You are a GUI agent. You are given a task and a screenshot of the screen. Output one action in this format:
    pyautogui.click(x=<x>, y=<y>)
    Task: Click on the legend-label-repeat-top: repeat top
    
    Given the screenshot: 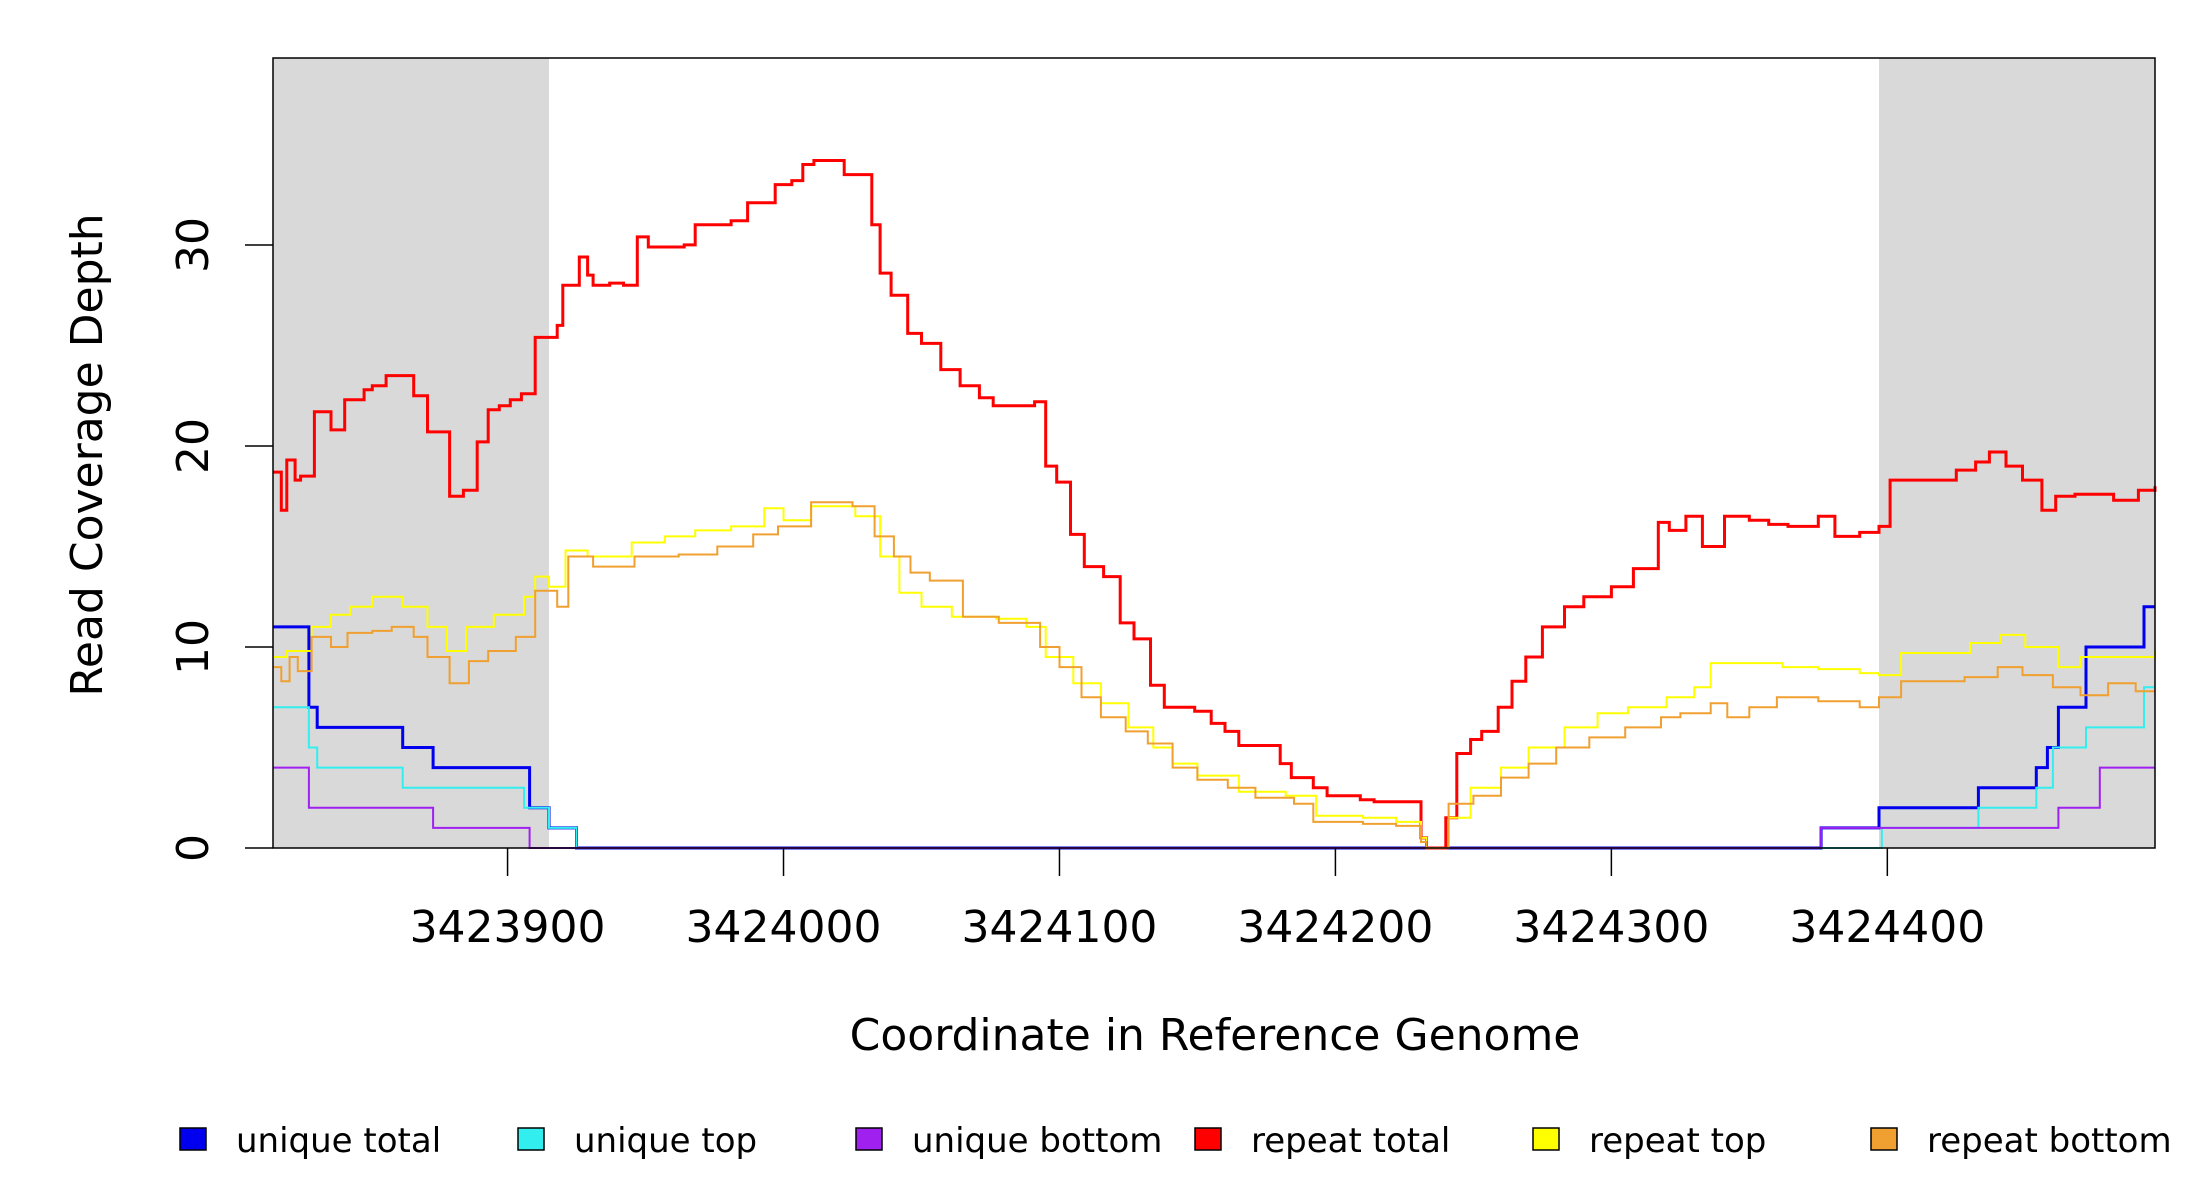 What is the action you would take?
    pyautogui.click(x=1677, y=1141)
    